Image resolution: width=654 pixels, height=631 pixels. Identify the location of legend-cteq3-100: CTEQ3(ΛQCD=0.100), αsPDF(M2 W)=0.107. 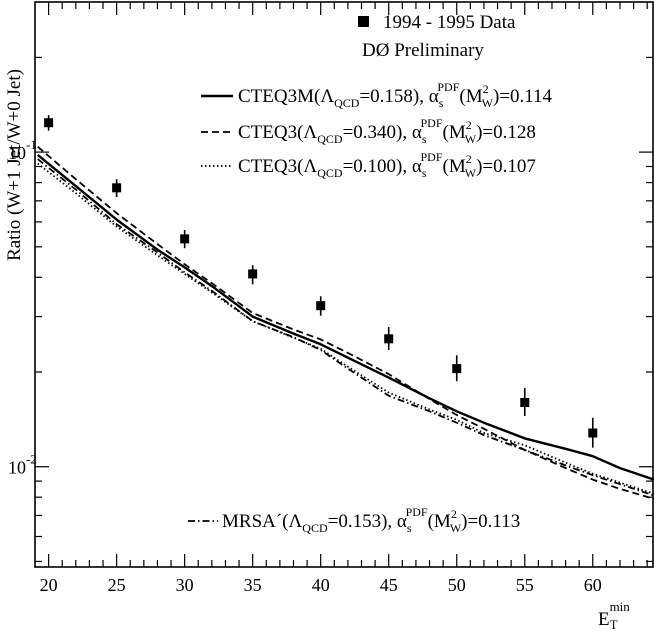
(387, 165).